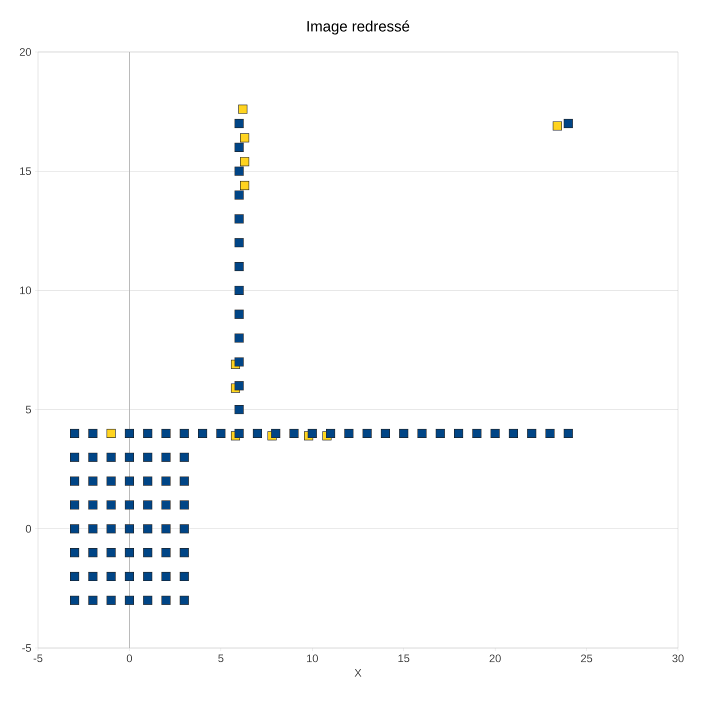 The height and width of the screenshot is (716, 720). Describe the element at coordinates (586, 658) in the screenshot. I see `x-tick-label: 25` at that location.